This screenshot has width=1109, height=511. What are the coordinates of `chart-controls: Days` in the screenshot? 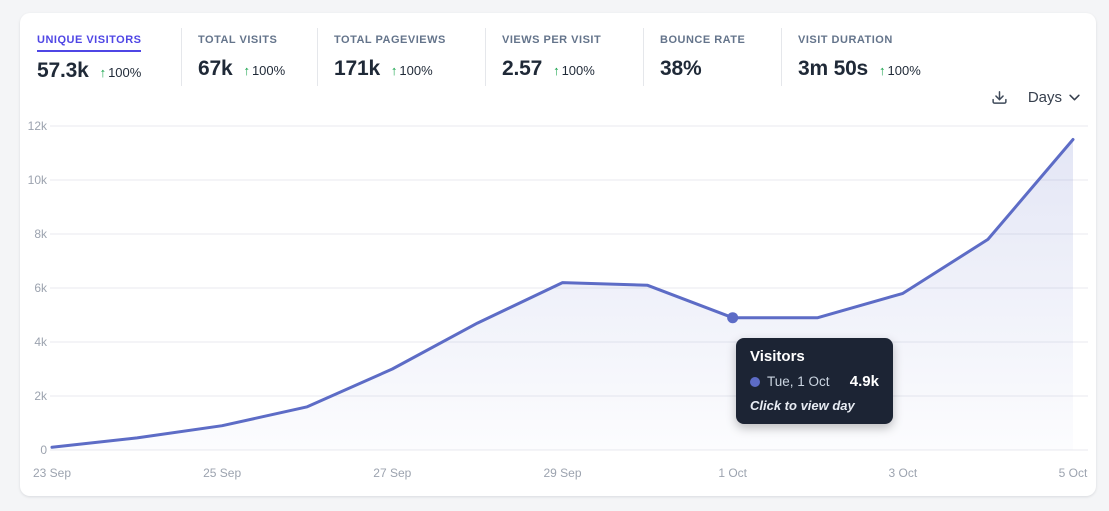 It's located at (1035, 97).